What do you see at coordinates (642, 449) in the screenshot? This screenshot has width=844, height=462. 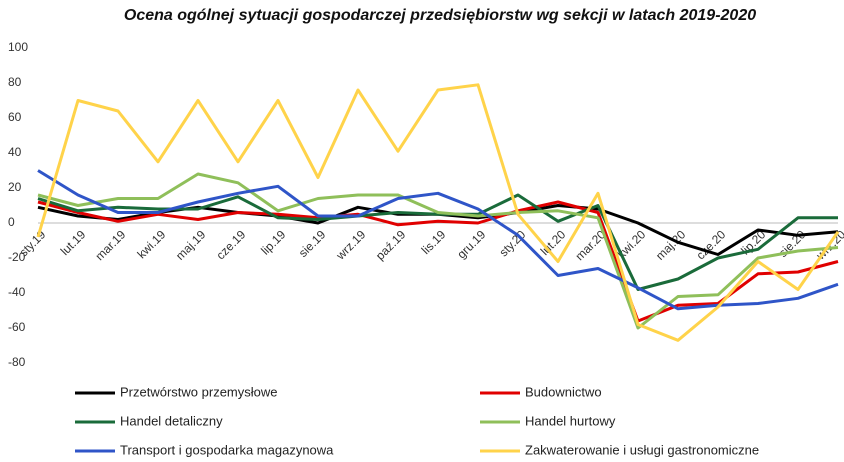 I see `legend-label: Zakwaterowanie i usługi gastronomiczne` at bounding box center [642, 449].